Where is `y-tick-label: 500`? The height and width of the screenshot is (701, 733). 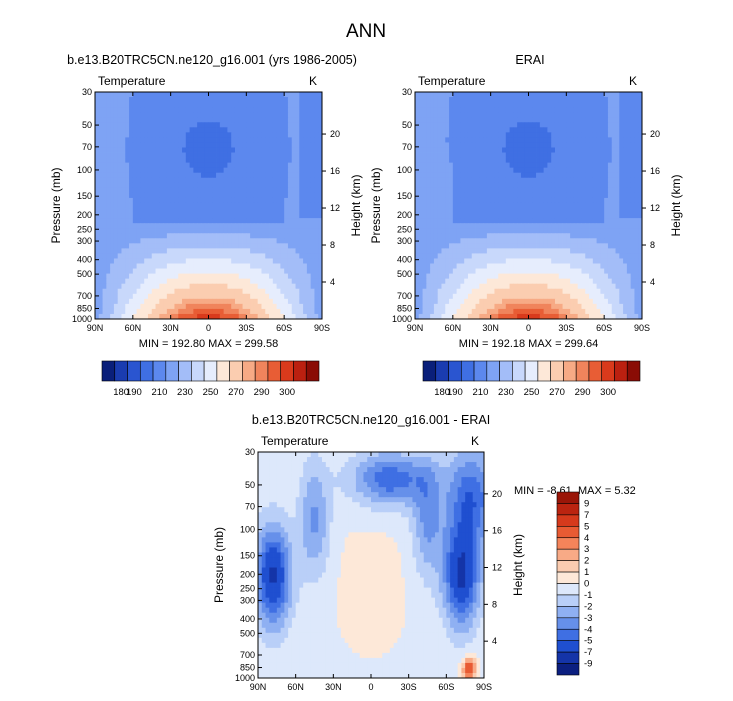 y-tick-label: 500 is located at coordinates (84, 274).